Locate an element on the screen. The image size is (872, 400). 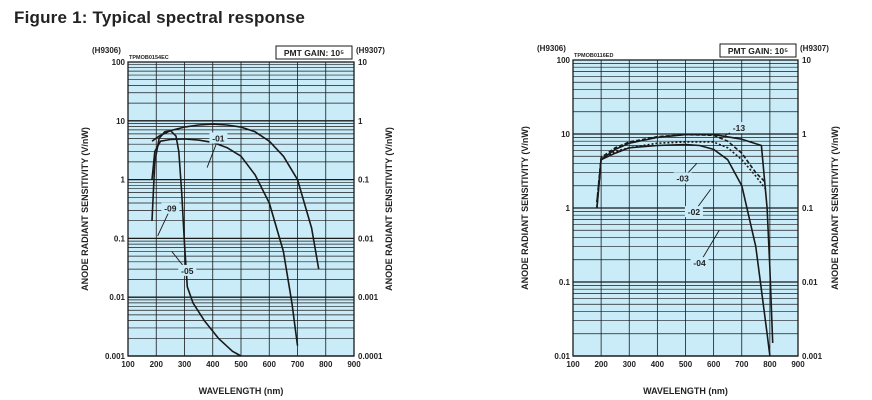
y-tick-label-left: 0.001 is located at coordinates (115, 356).